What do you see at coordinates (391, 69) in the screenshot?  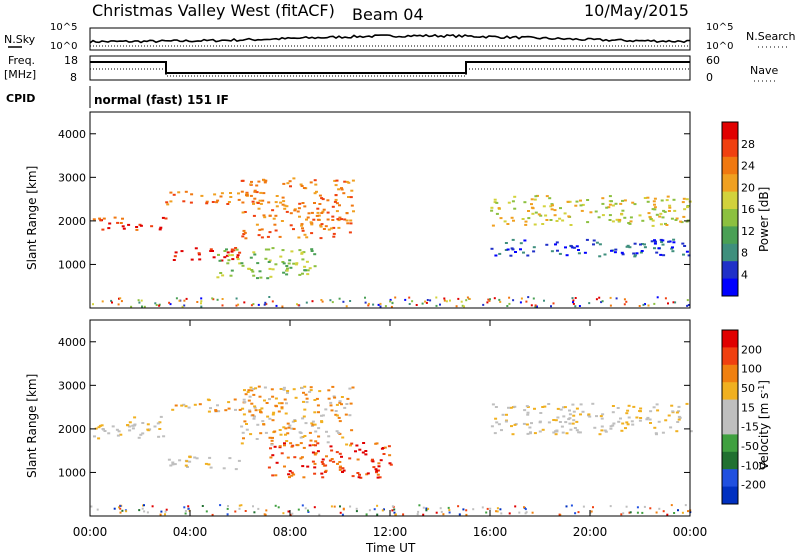 I see `frequency-panel: Freq. [MHz] 18 8 60 0 Nave` at bounding box center [391, 69].